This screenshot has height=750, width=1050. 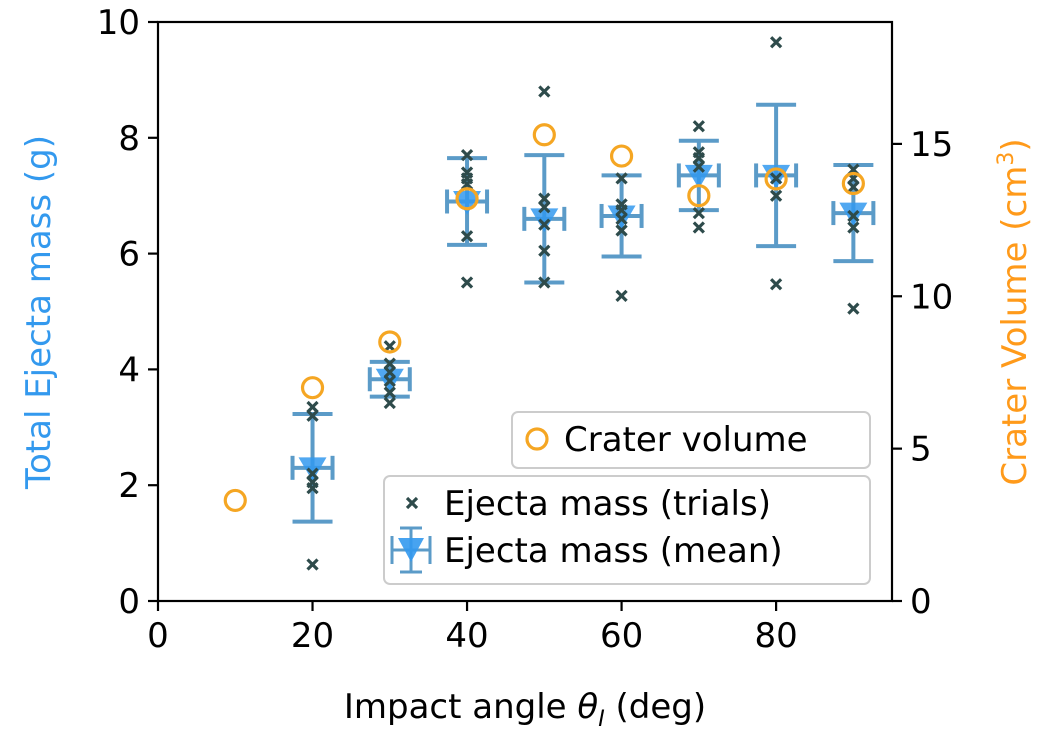 What do you see at coordinates (118, 23) in the screenshot?
I see `y-left-tick-label: 10` at bounding box center [118, 23].